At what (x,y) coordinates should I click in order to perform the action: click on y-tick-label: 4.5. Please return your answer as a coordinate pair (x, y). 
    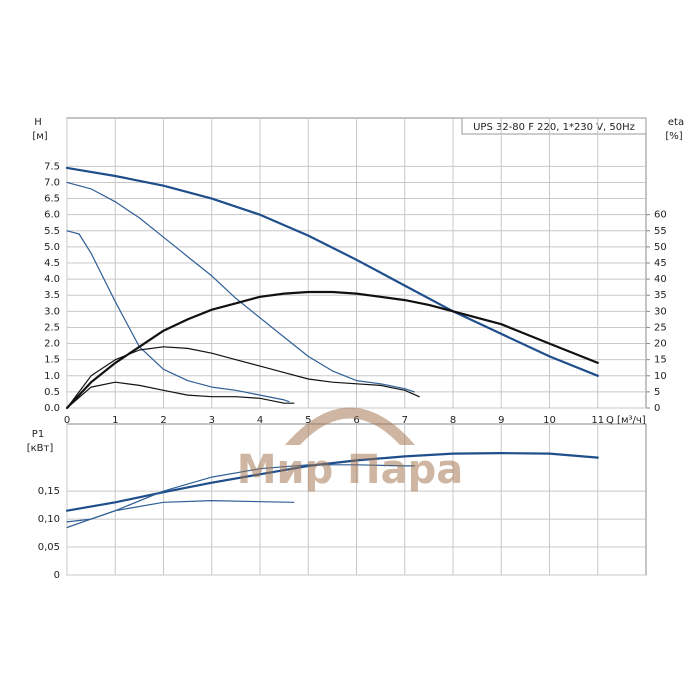
    Looking at the image, I should click on (52, 263).